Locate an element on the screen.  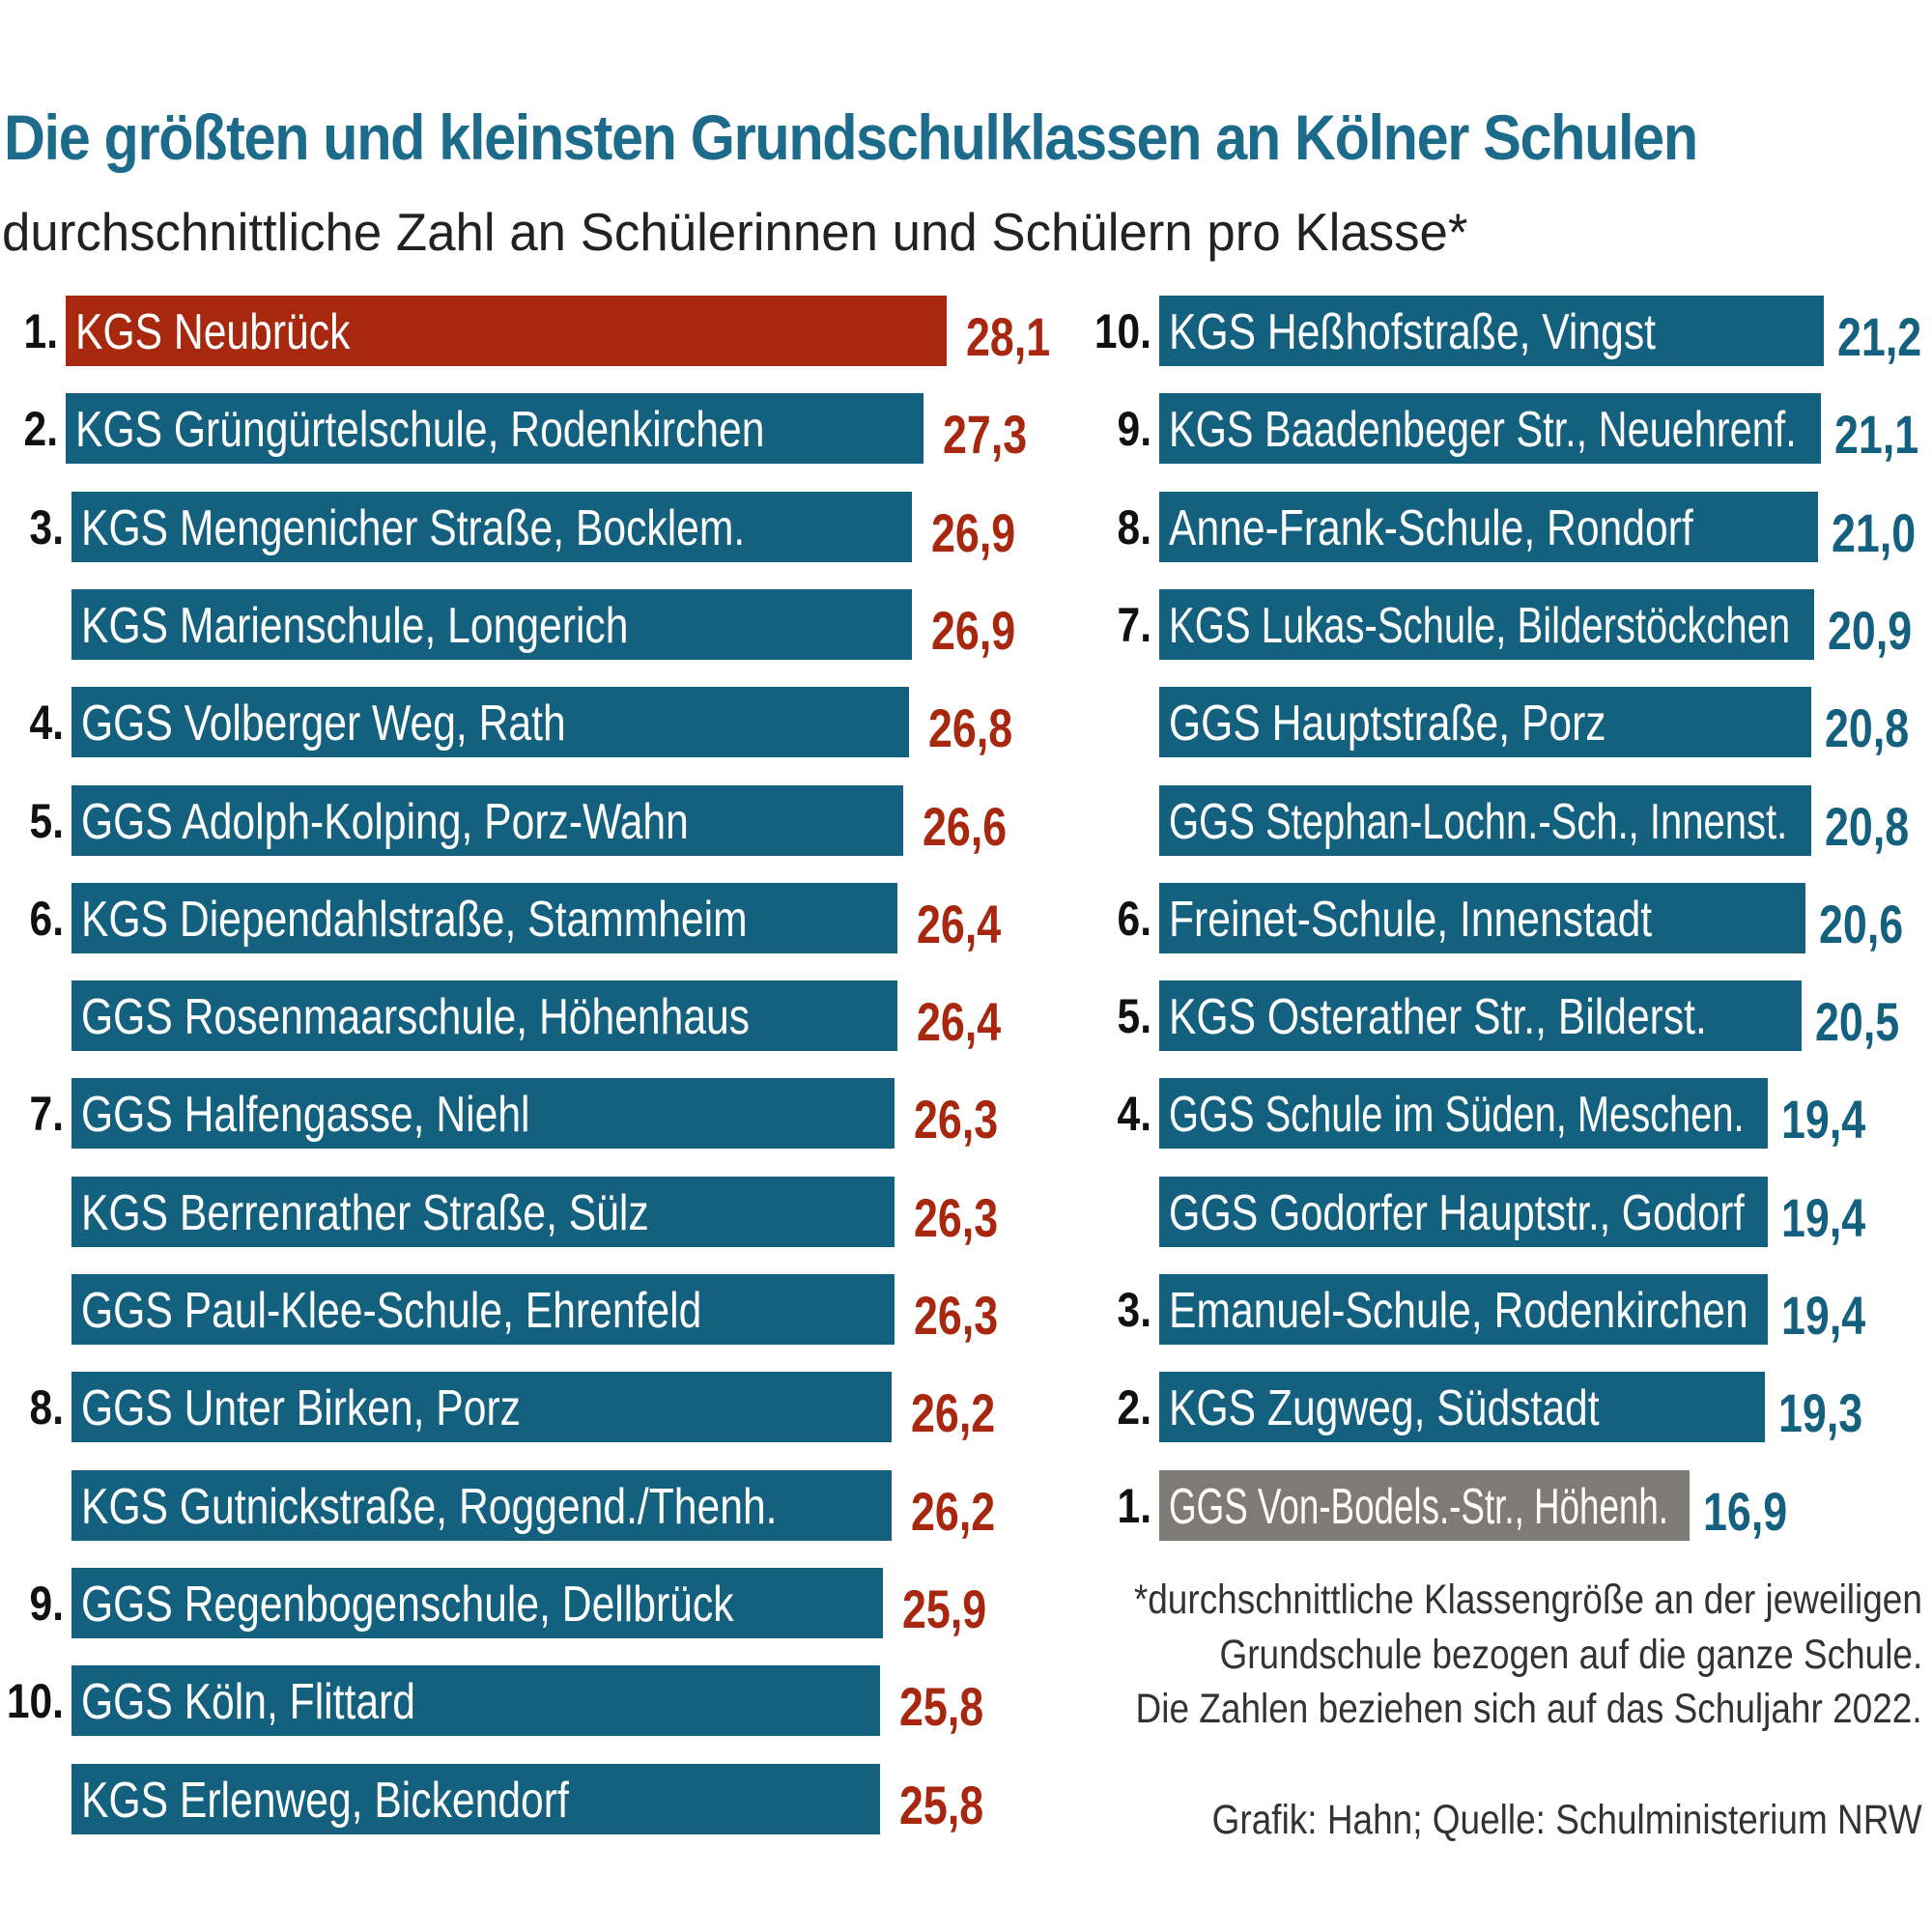
bar-label: KGS Marienschule, Longerich is located at coordinates (355, 625).